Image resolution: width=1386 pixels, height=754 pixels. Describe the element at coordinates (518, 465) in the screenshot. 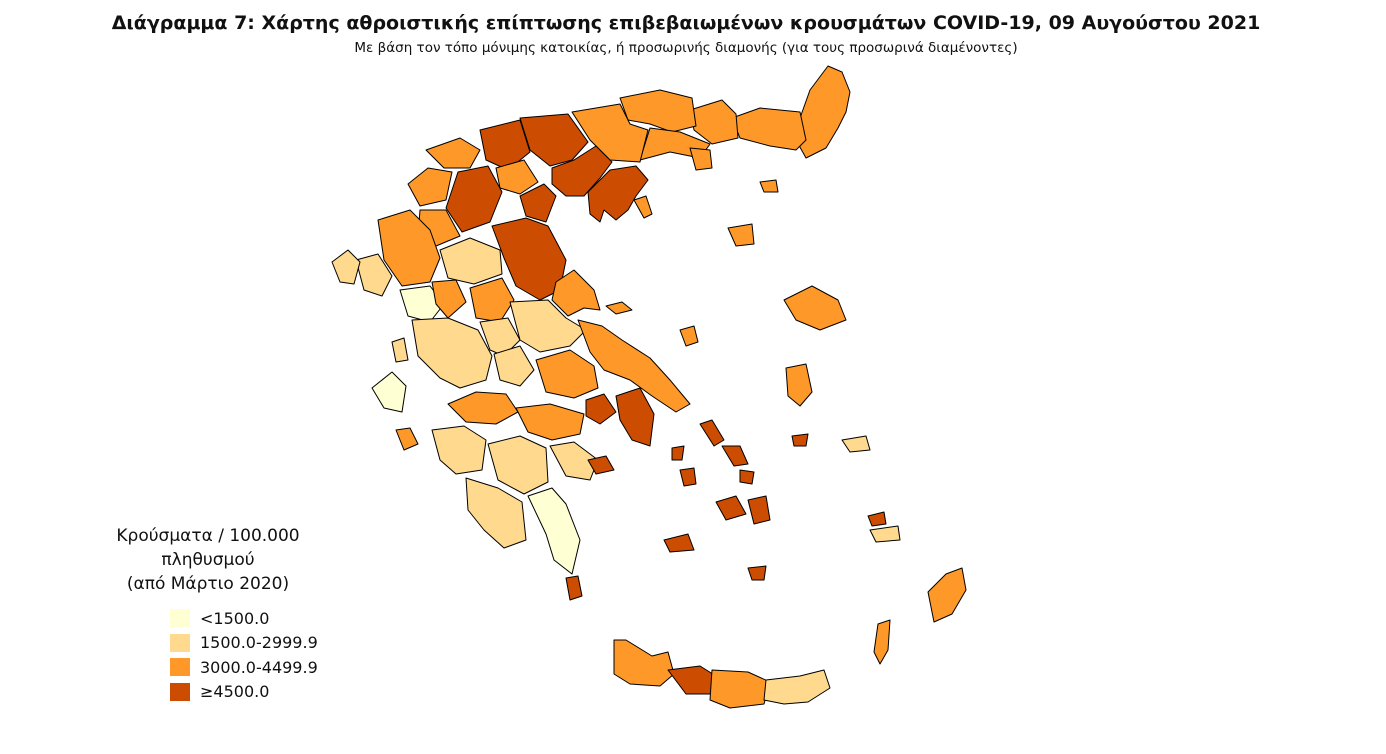

I see `region-arkadia` at that location.